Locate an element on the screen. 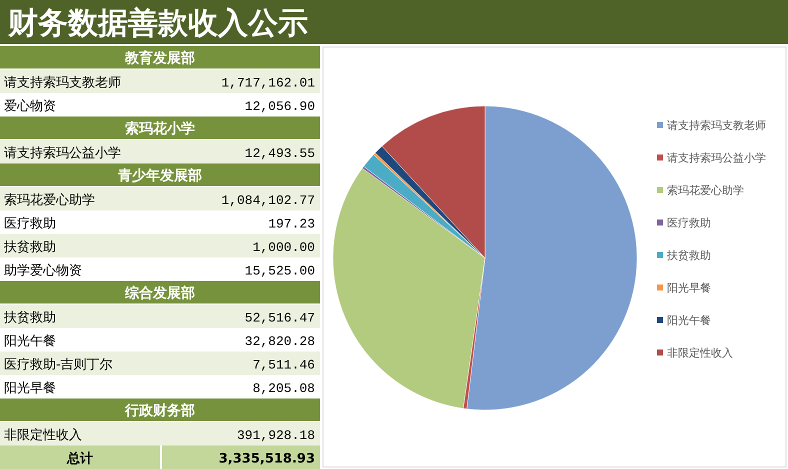  category-label: 医疗救助 is located at coordinates (30, 224).